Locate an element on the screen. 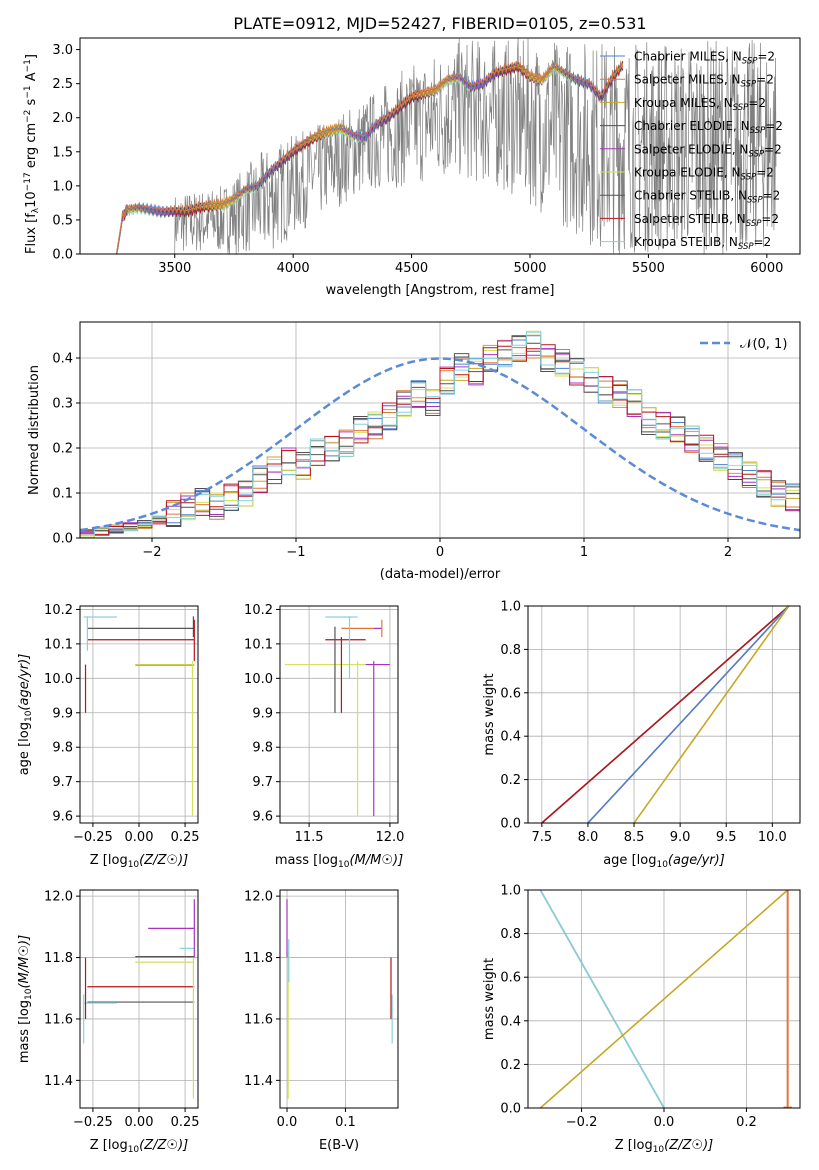 The image size is (819, 1170). cumulative-chabrier_miles-line is located at coordinates (688, 714).